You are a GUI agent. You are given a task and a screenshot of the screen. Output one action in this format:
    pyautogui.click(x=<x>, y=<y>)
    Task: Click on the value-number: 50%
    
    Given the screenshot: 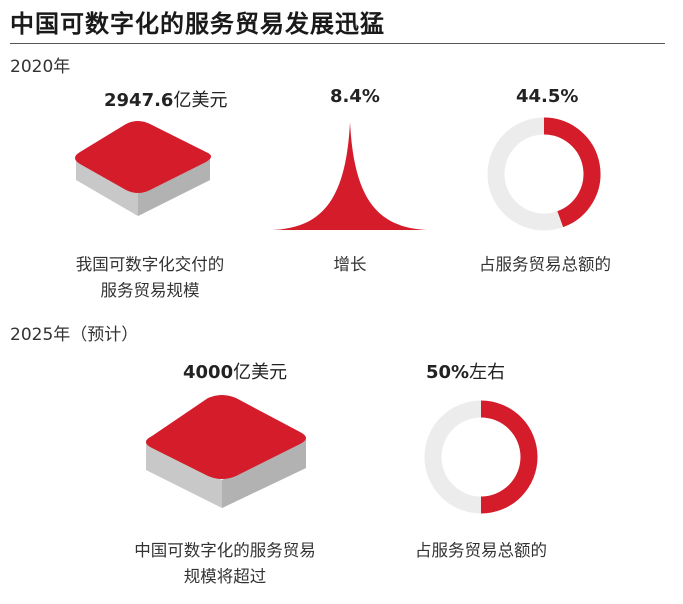 What is the action you would take?
    pyautogui.click(x=448, y=372)
    